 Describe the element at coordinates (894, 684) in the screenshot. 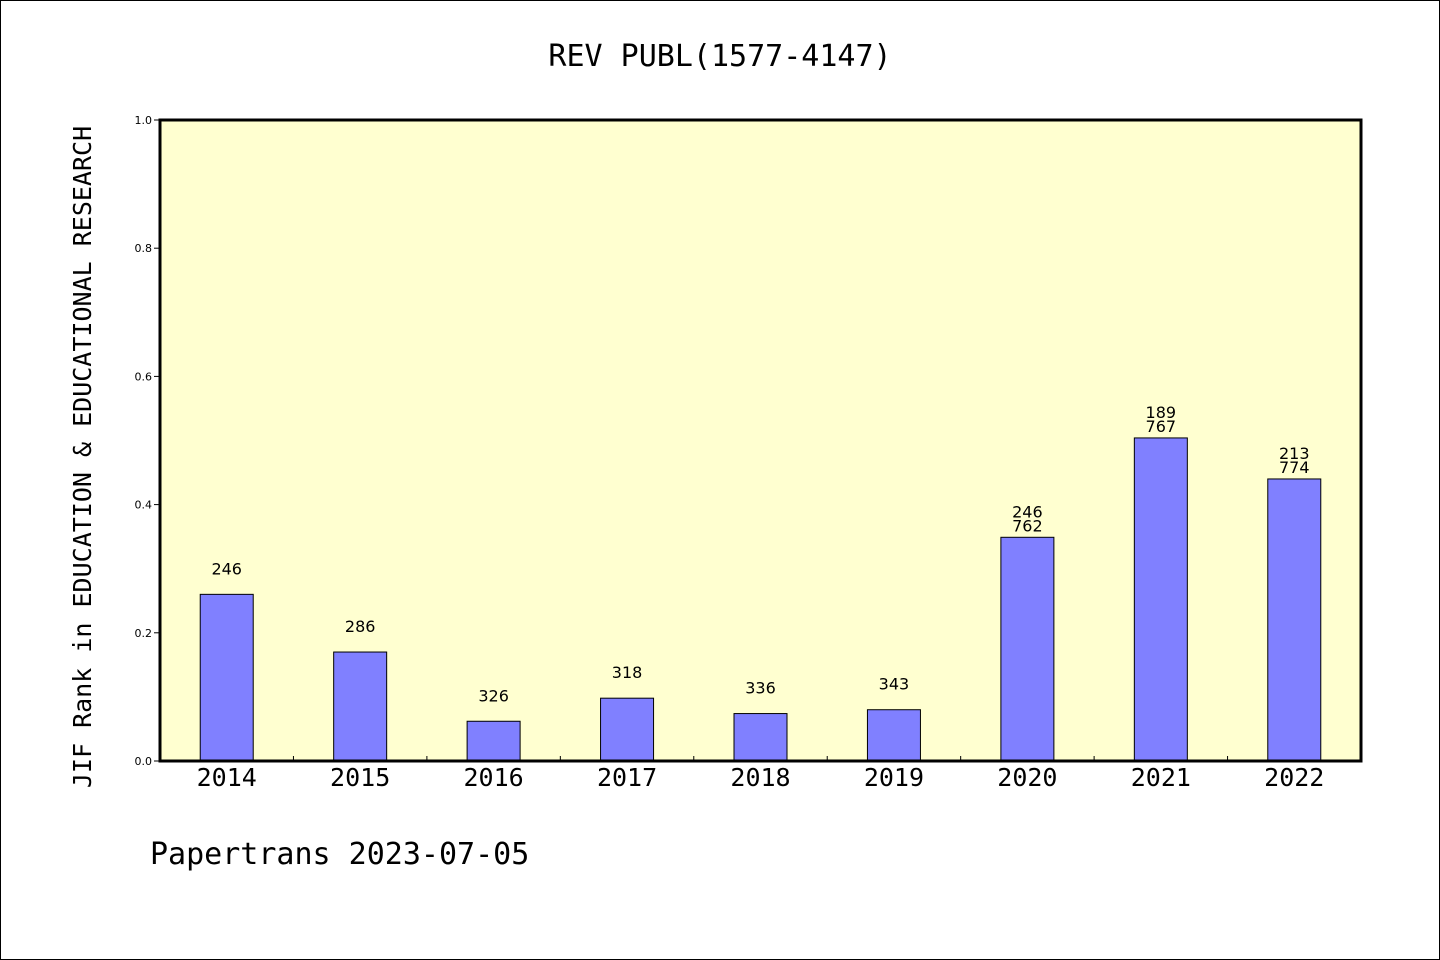

I see `data-label: 343` at that location.